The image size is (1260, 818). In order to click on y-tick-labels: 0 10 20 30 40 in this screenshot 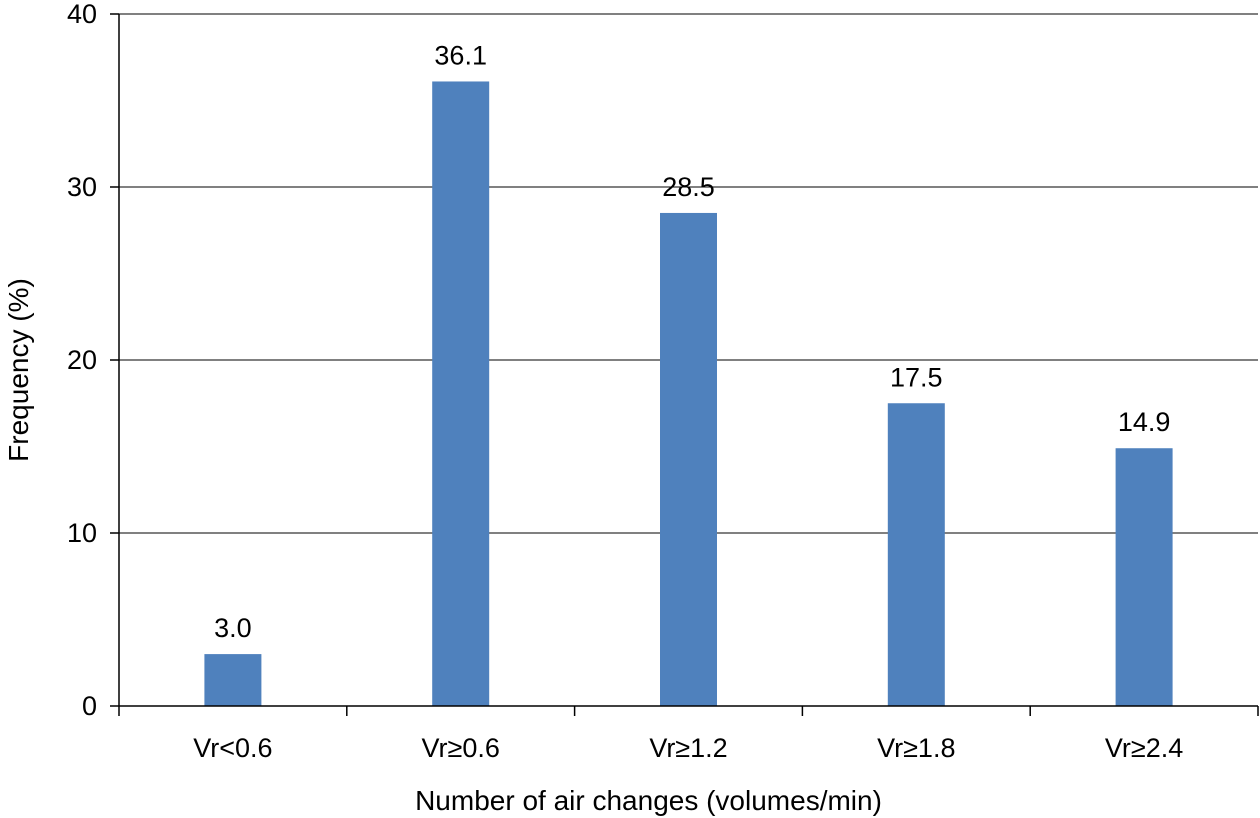, I will do `click(82, 360)`.